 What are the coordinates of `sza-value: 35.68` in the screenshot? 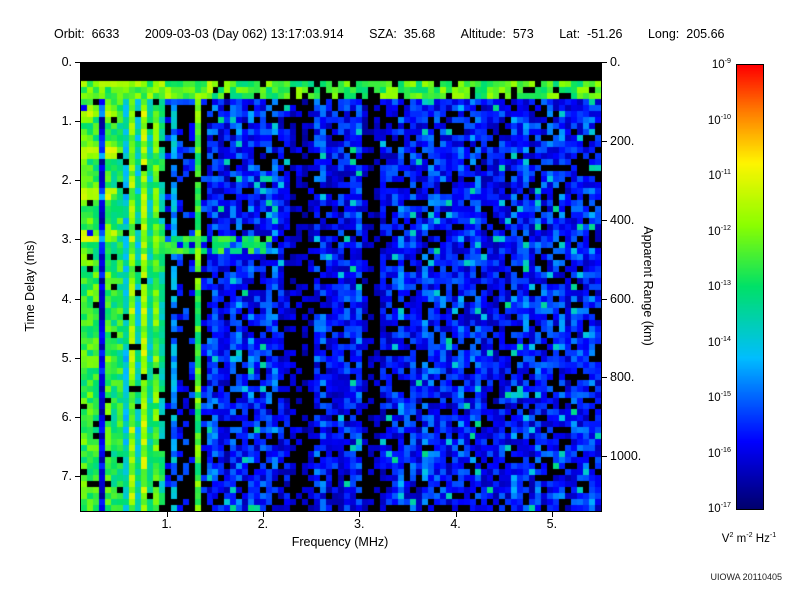 It's located at (419, 34).